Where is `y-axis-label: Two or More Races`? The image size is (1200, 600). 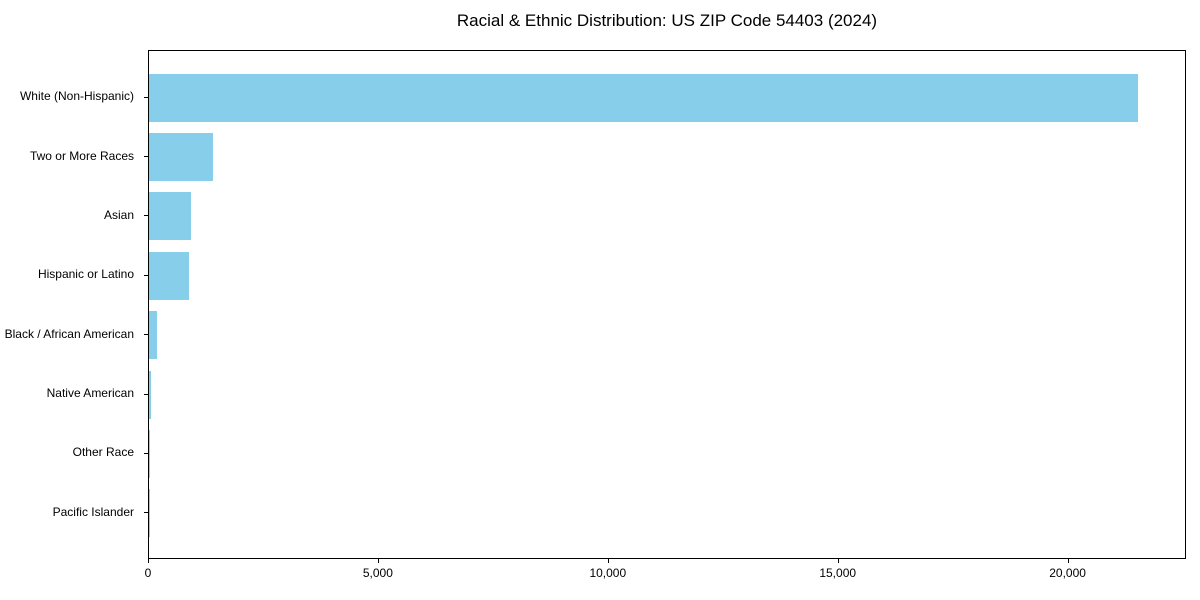
y-axis-label: Two or More Races is located at coordinates (81, 155).